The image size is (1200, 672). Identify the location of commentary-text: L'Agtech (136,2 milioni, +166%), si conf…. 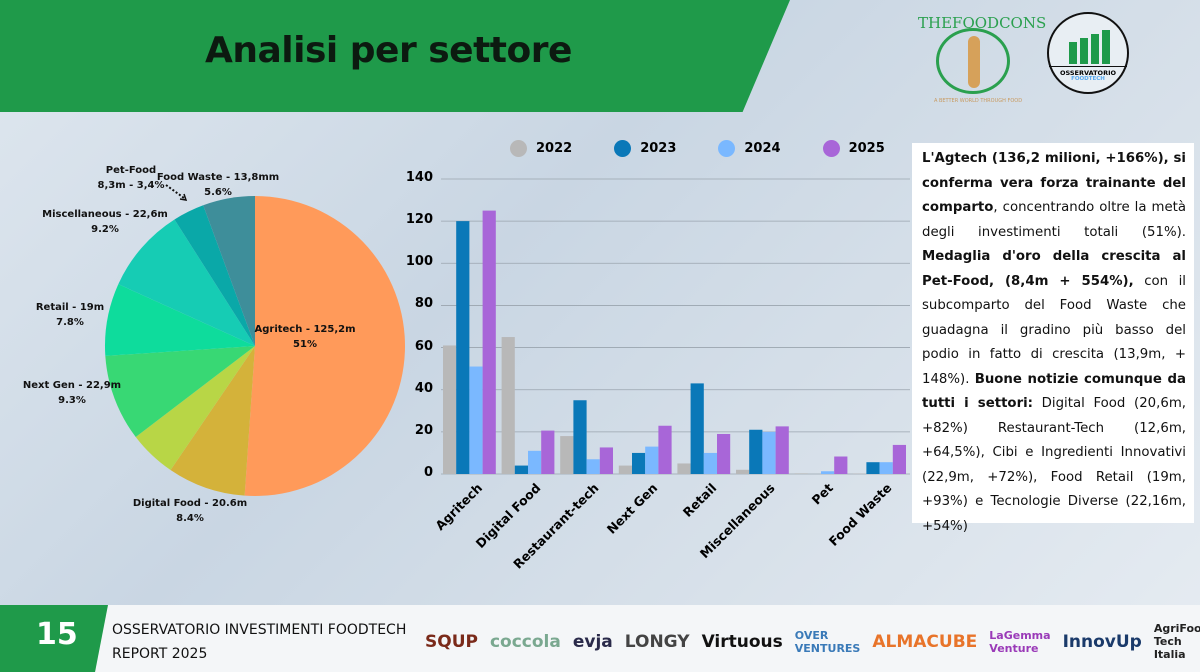
(1053, 338).